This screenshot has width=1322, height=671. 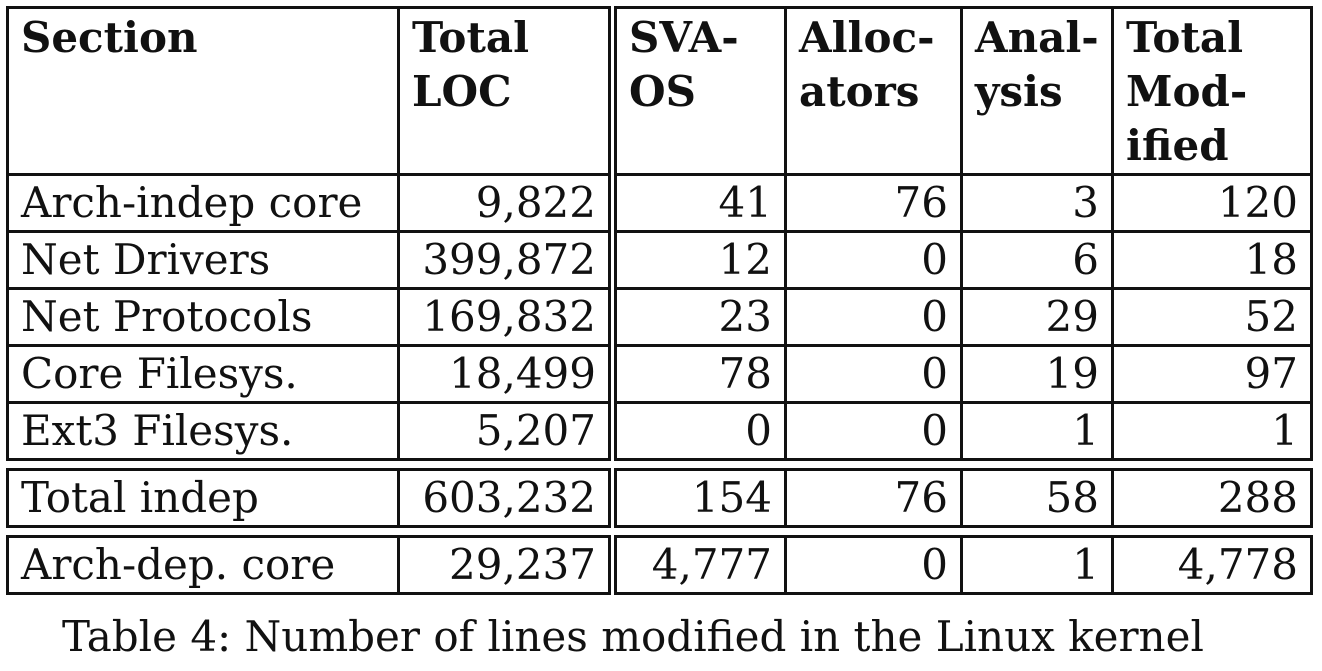 What do you see at coordinates (1187, 91) in the screenshot?
I see `header-line: Mod-` at bounding box center [1187, 91].